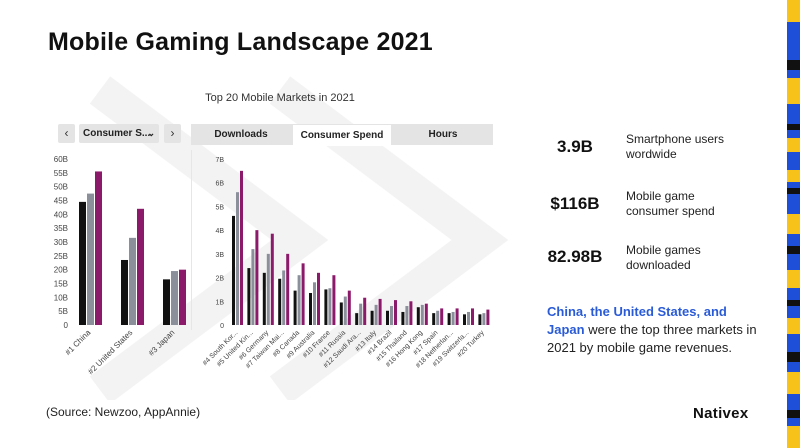 The image size is (800, 448). What do you see at coordinates (219, 255) in the screenshot?
I see `y-tick-label: 3B` at bounding box center [219, 255].